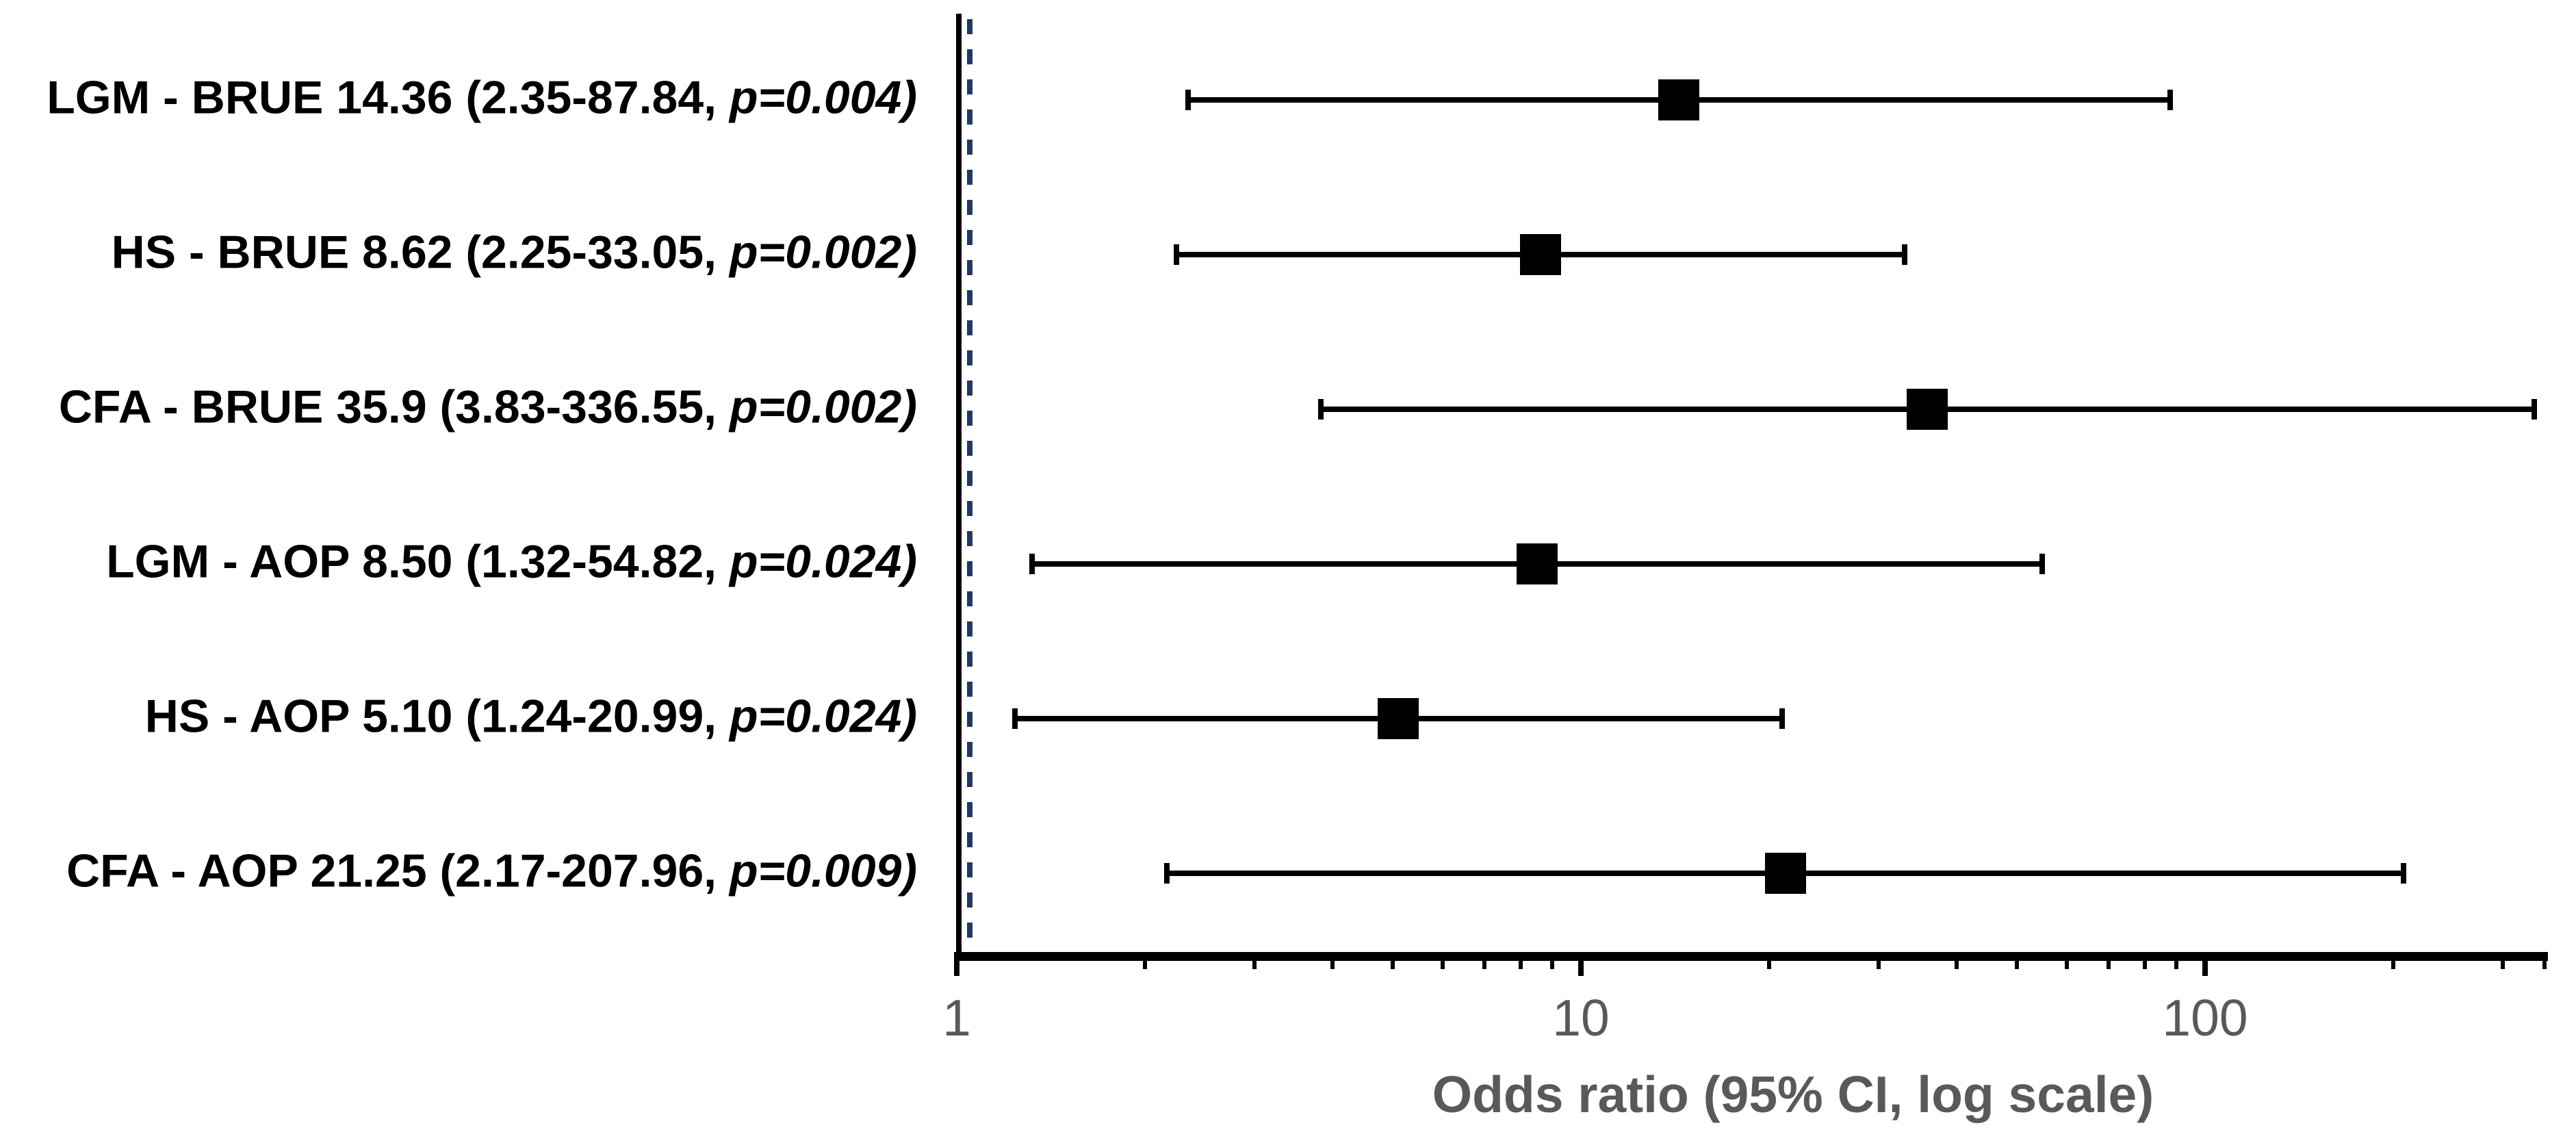  I want to click on row-label: CFA - AOP 21.25 (2.17-207.96, p=0.009), so click(458, 871).